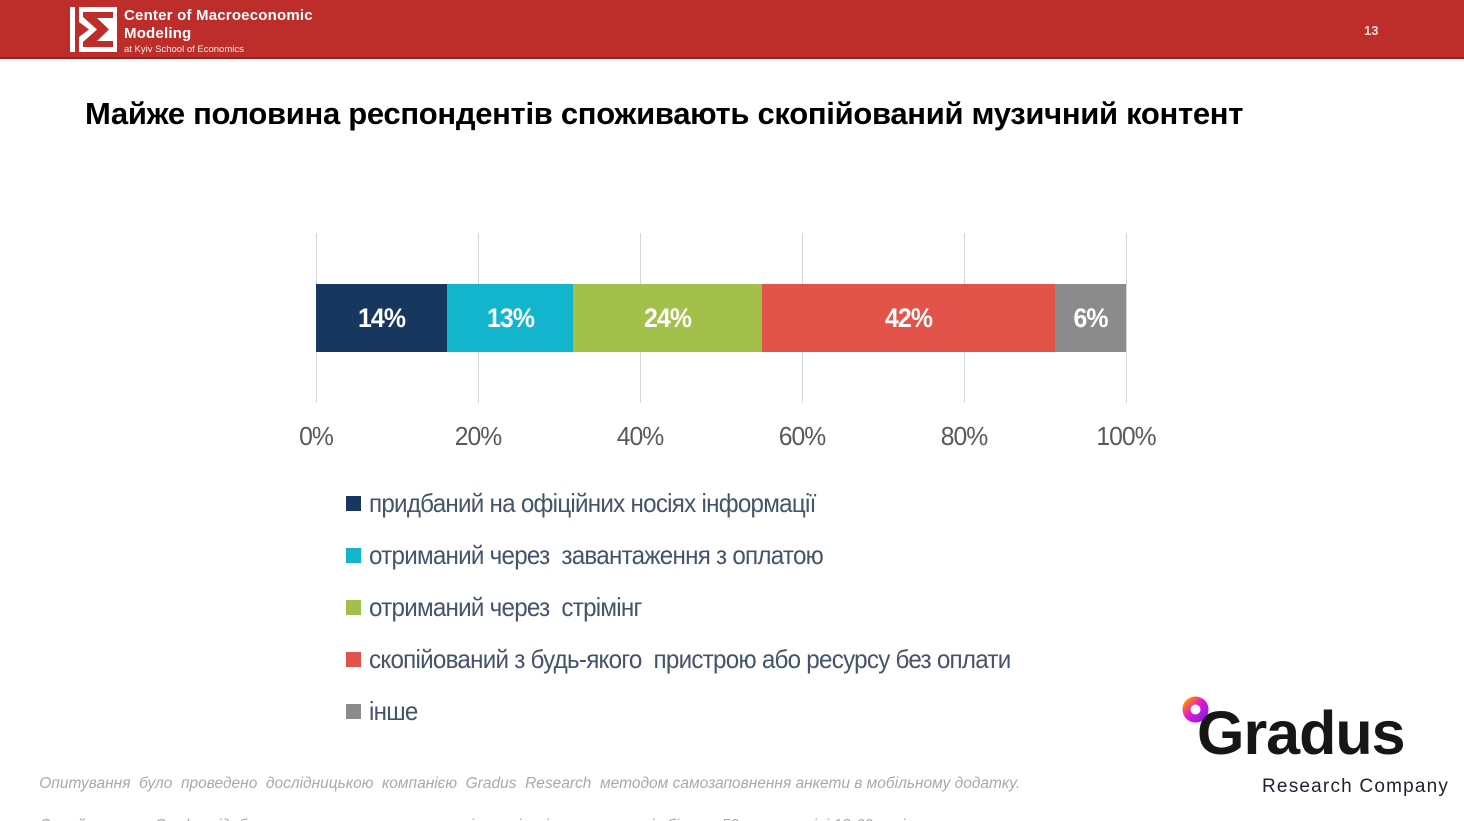 Image resolution: width=1464 pixels, height=821 pixels. I want to click on bar-segment-label: 13%, so click(510, 317).